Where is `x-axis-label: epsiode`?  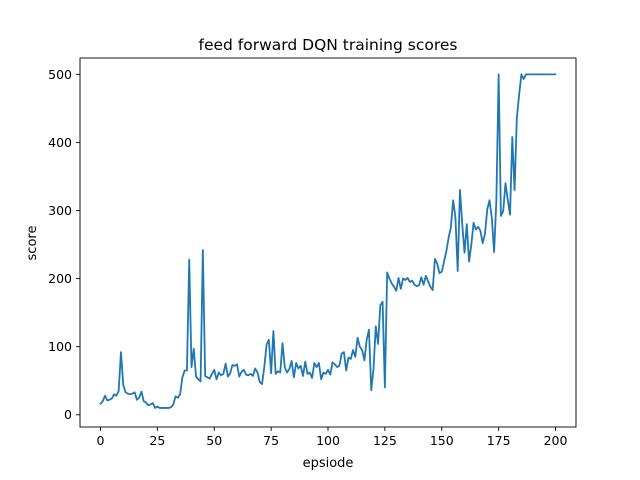 x-axis-label: epsiode is located at coordinates (328, 463).